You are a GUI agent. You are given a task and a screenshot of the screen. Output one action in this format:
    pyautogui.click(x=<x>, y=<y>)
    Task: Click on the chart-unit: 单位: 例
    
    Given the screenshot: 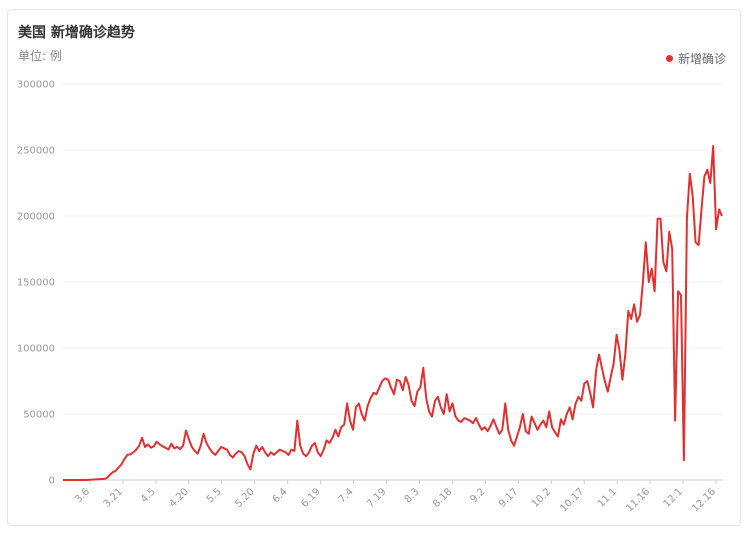 What is the action you would take?
    pyautogui.click(x=40, y=56)
    